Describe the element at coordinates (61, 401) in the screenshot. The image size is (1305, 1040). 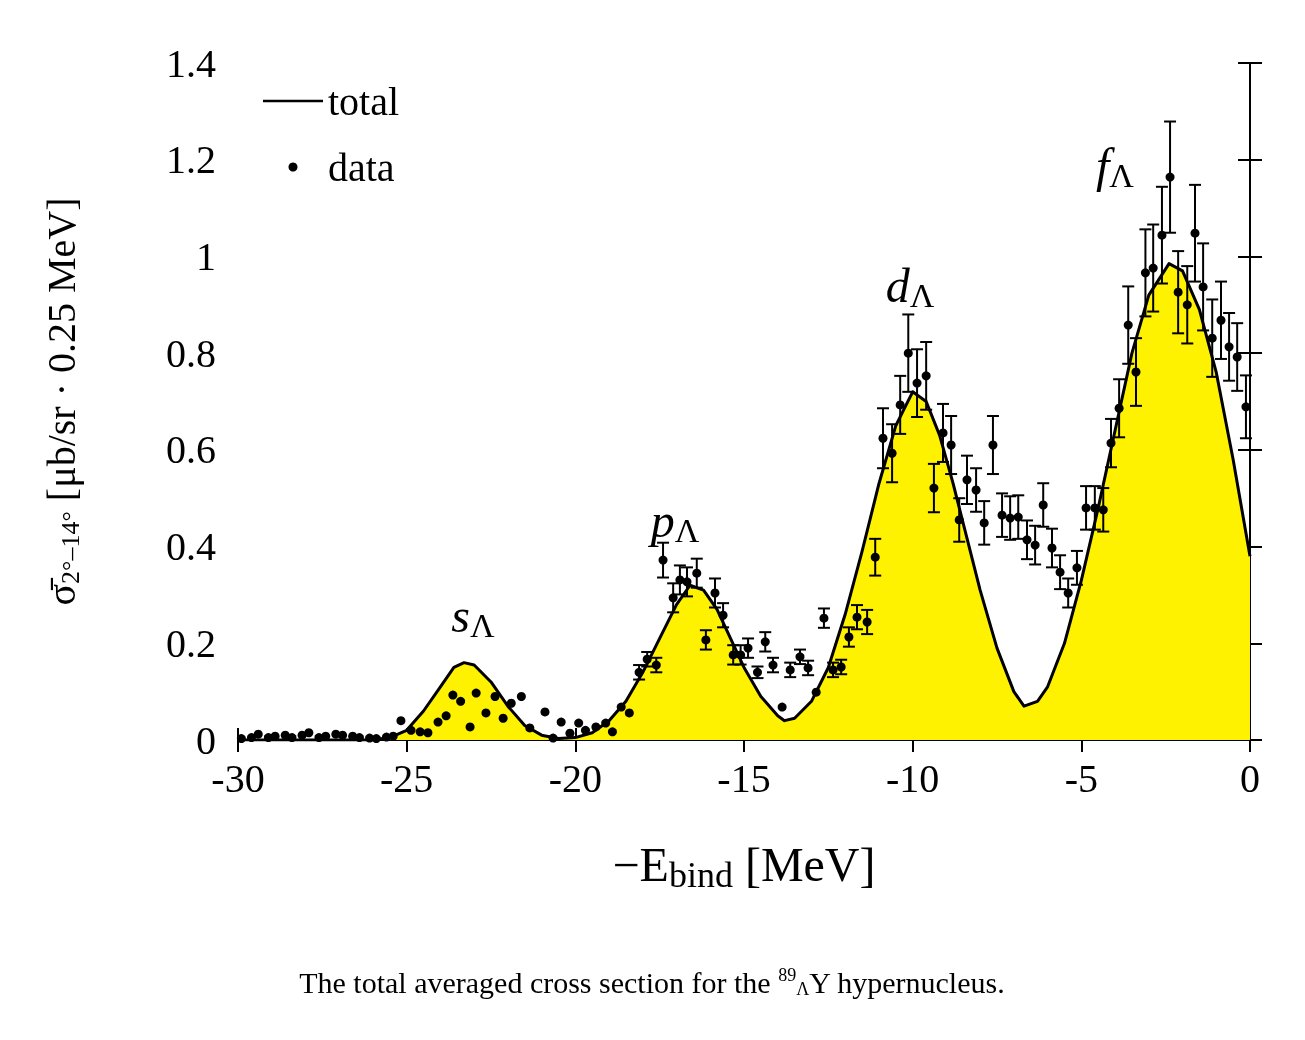
I see `y-axis-title: σ̄2°–14° [μb/sr · 0.25 MeV]` at that location.